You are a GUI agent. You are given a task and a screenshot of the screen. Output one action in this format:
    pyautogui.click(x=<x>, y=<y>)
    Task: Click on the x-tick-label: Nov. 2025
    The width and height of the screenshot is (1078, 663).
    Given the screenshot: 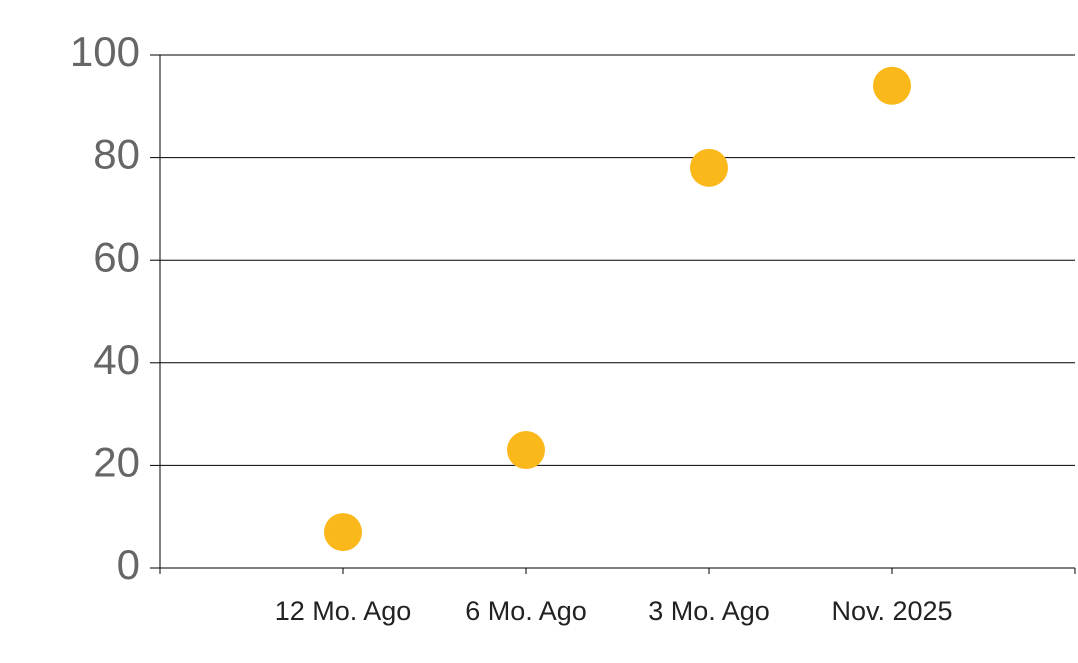 What is the action you would take?
    pyautogui.click(x=891, y=611)
    